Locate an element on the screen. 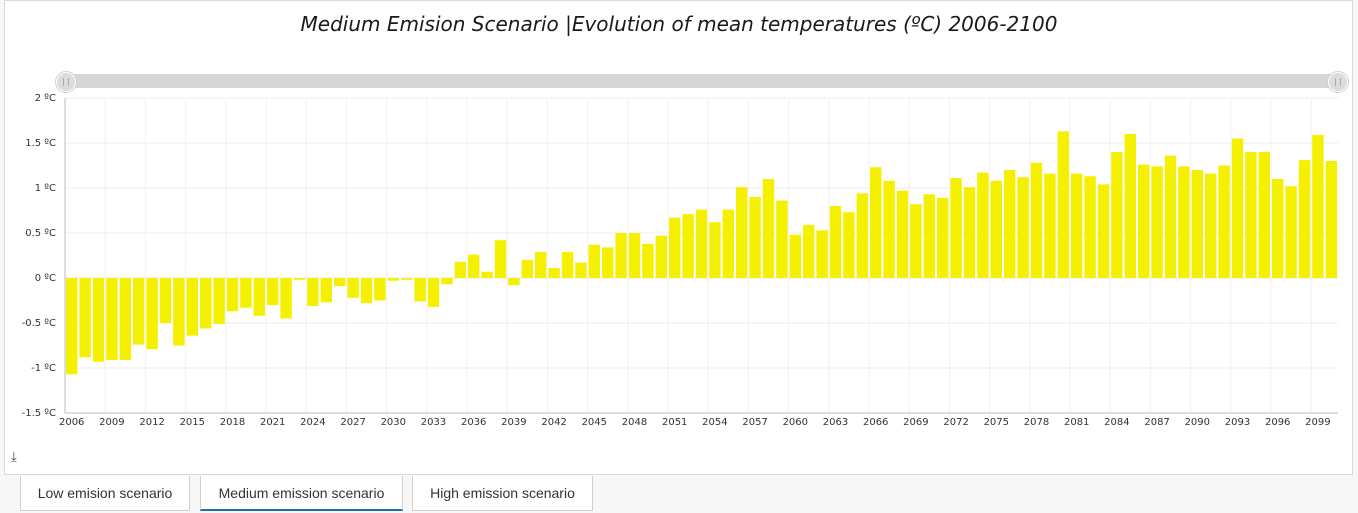  bar-2013 is located at coordinates (165, 300).